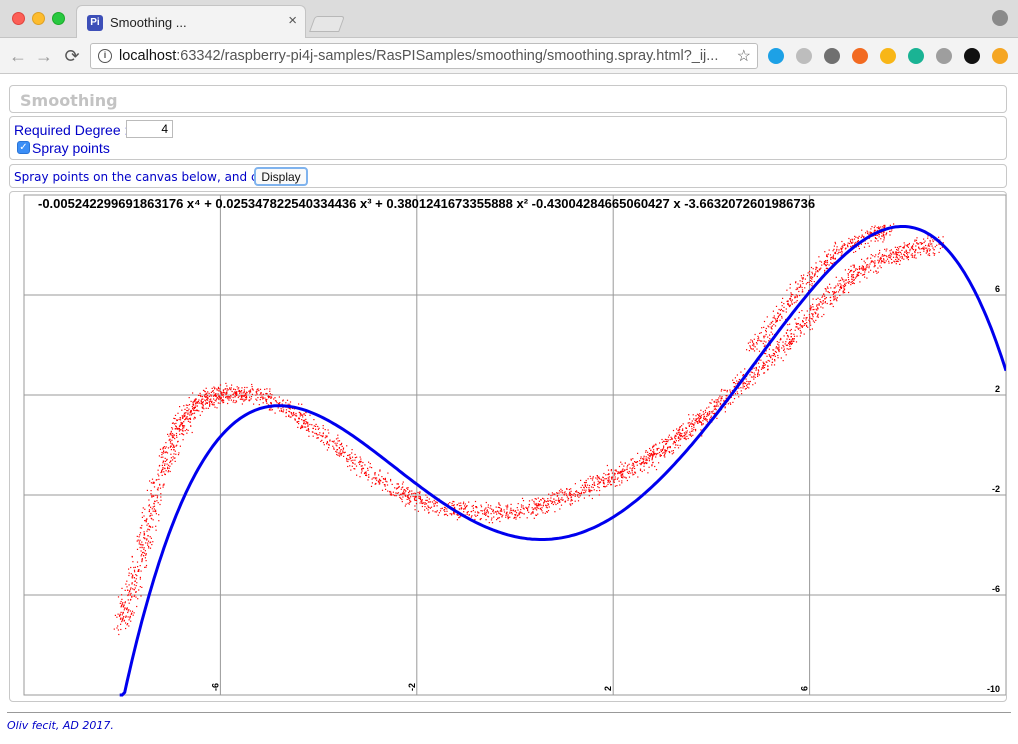  I want to click on close-tab-icon: ×, so click(292, 20).